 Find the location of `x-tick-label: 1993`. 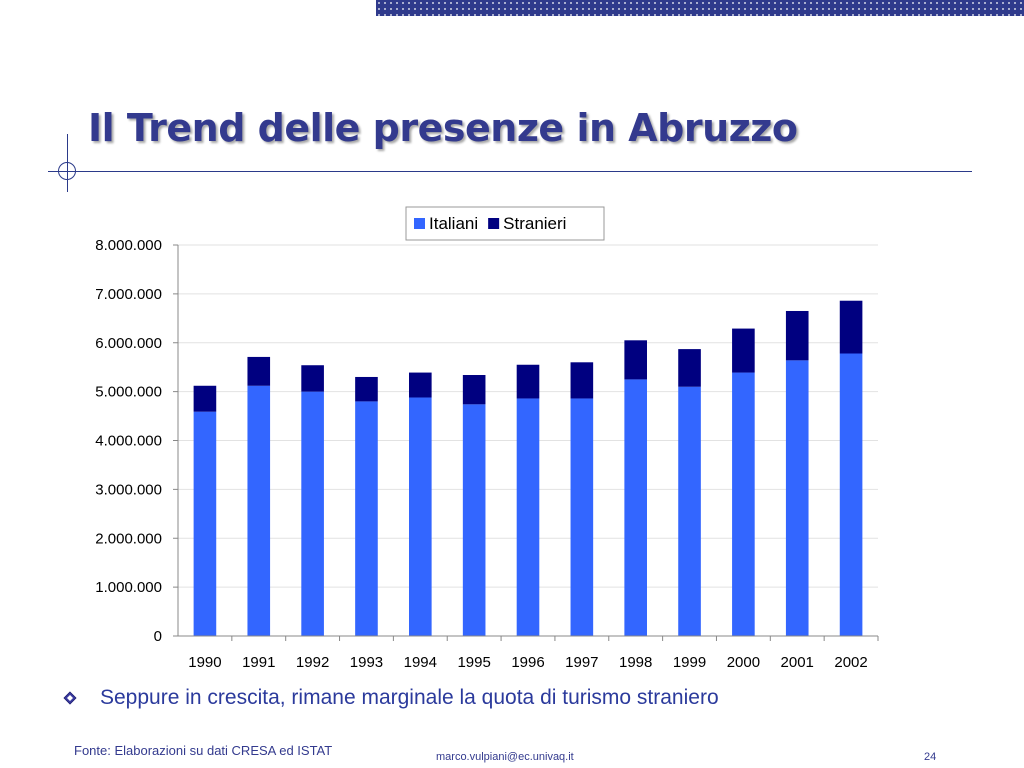

x-tick-label: 1993 is located at coordinates (366, 662).